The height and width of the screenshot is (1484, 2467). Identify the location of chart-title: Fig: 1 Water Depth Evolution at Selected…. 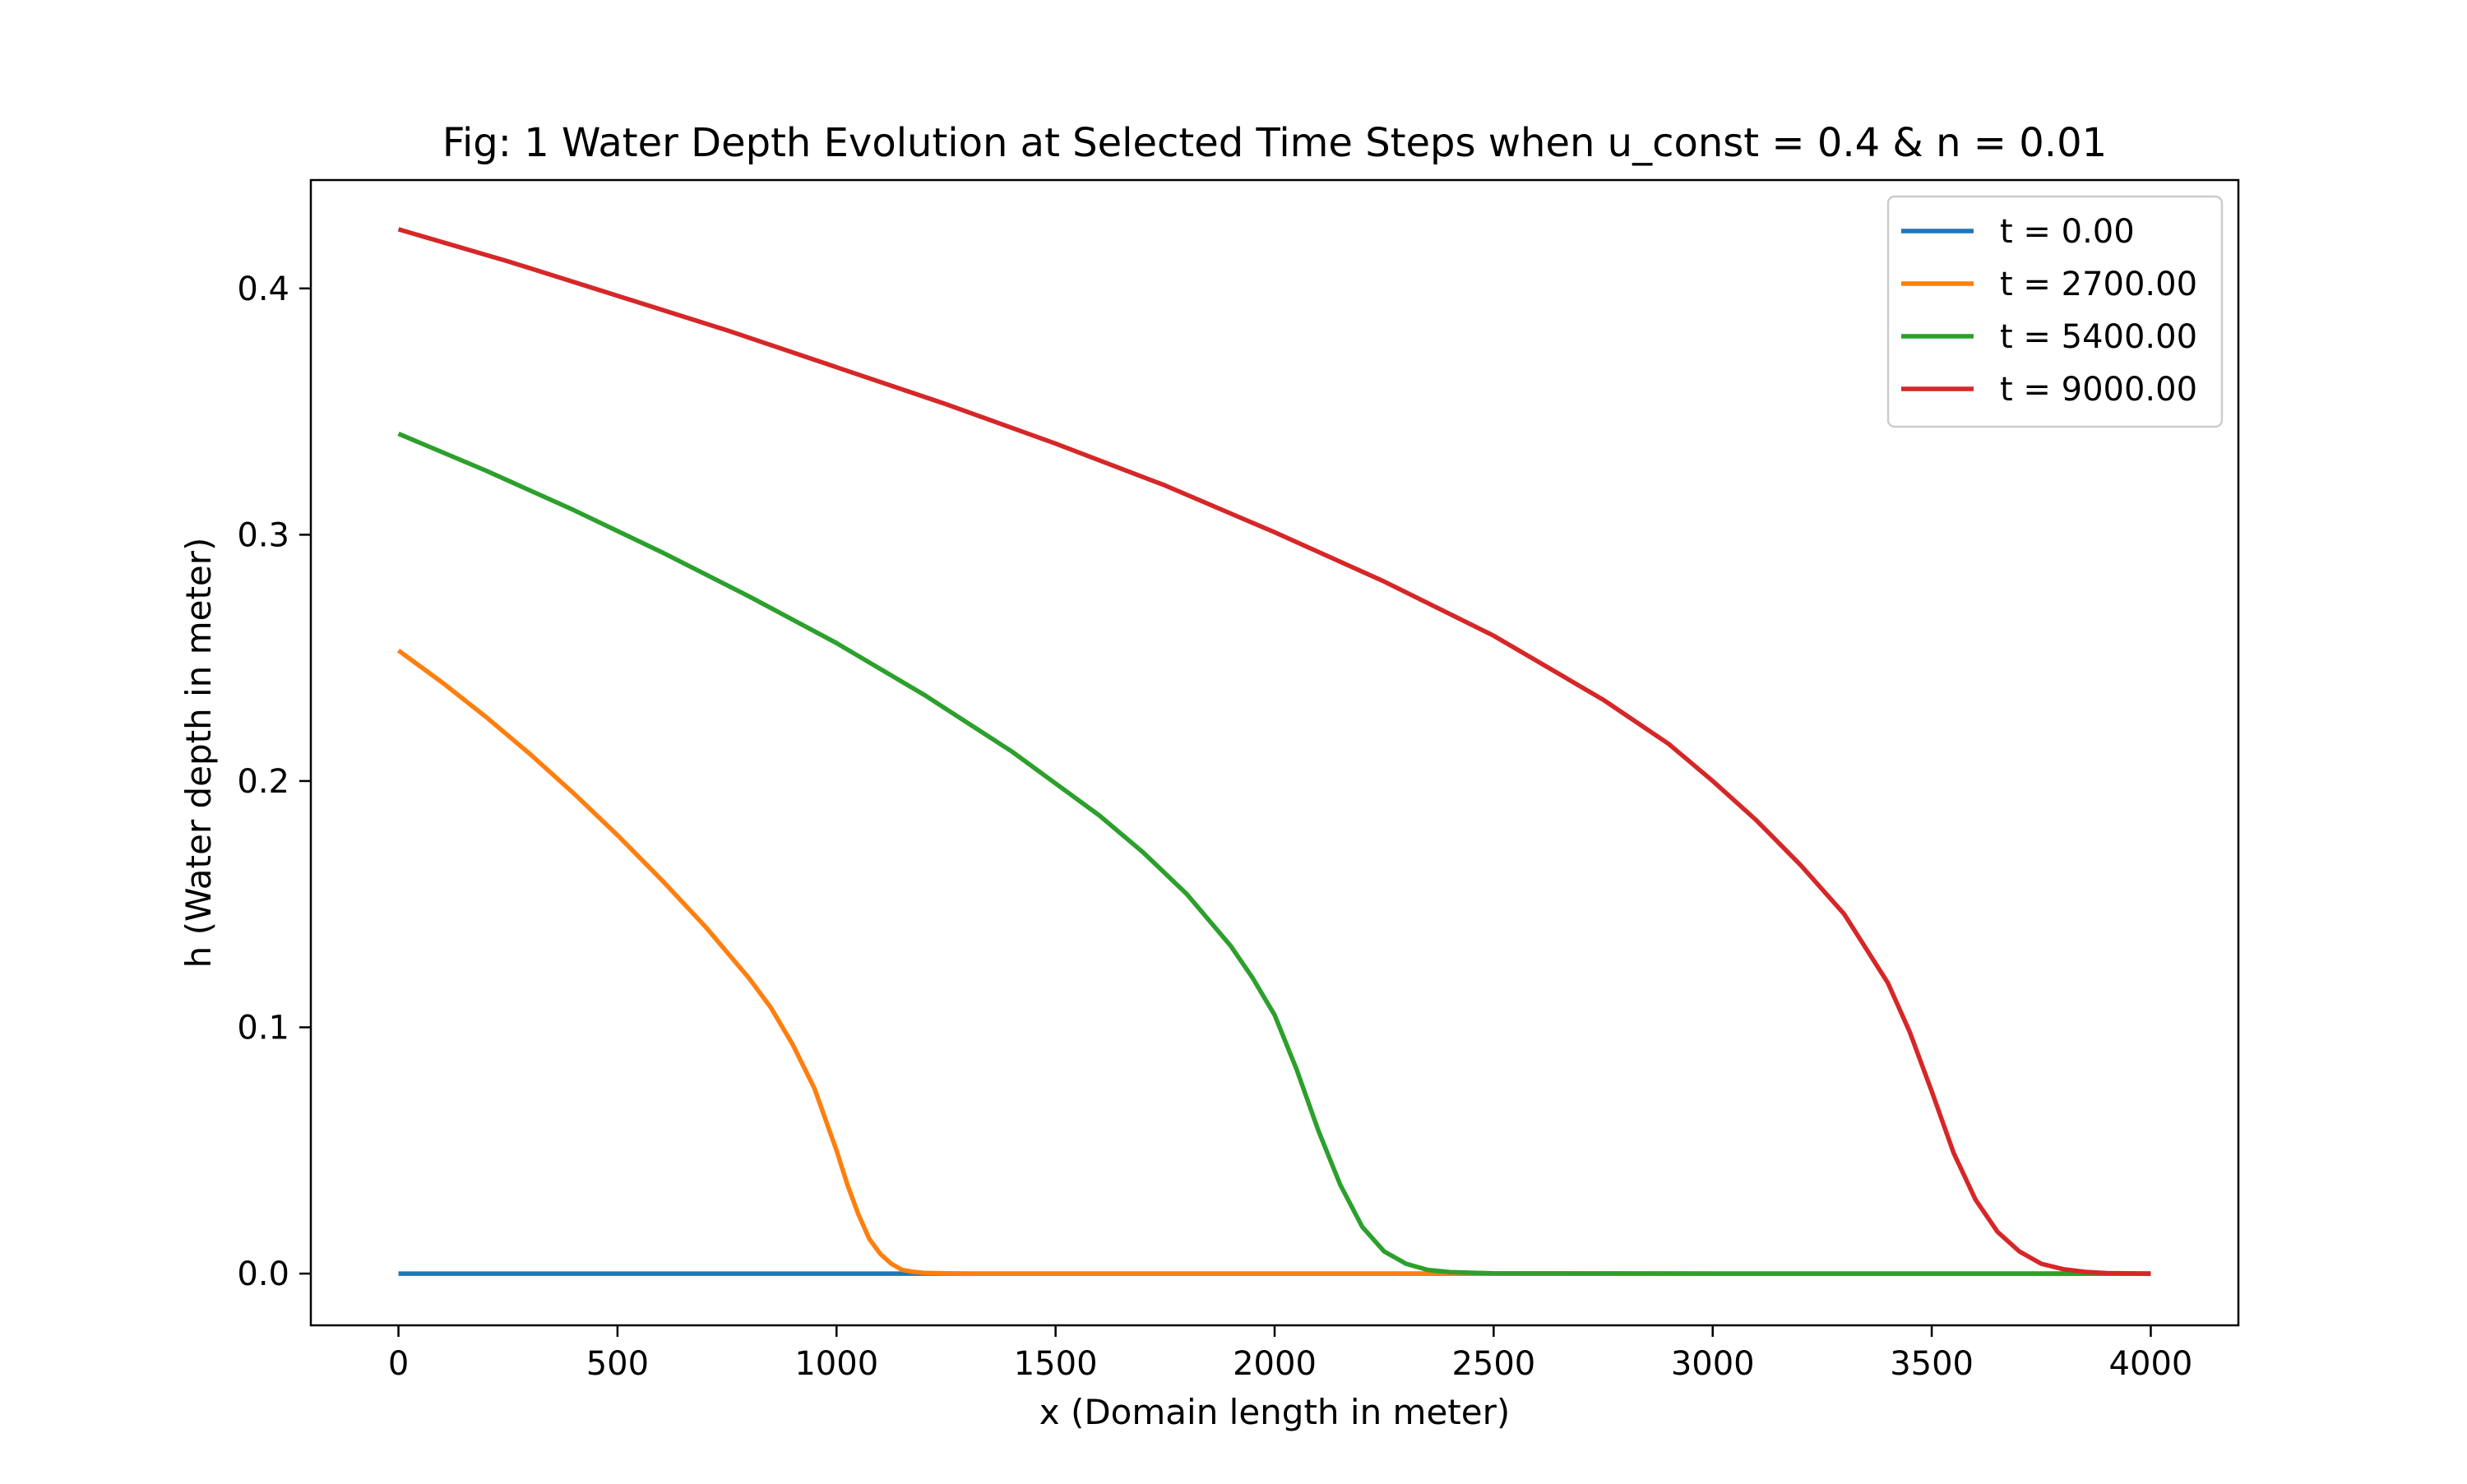
(1274, 143).